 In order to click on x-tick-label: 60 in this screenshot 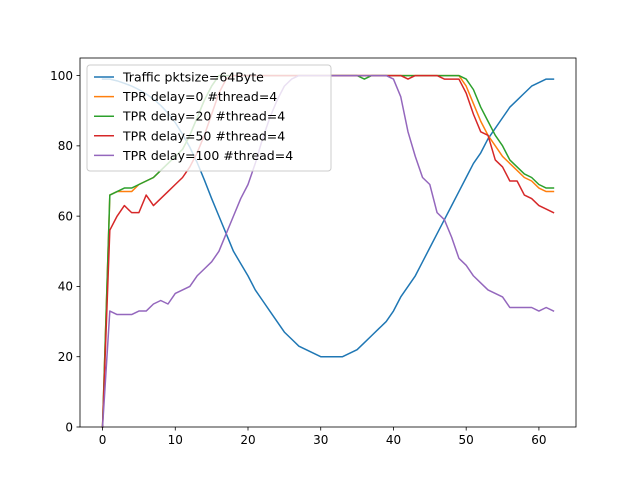, I will do `click(538, 440)`.